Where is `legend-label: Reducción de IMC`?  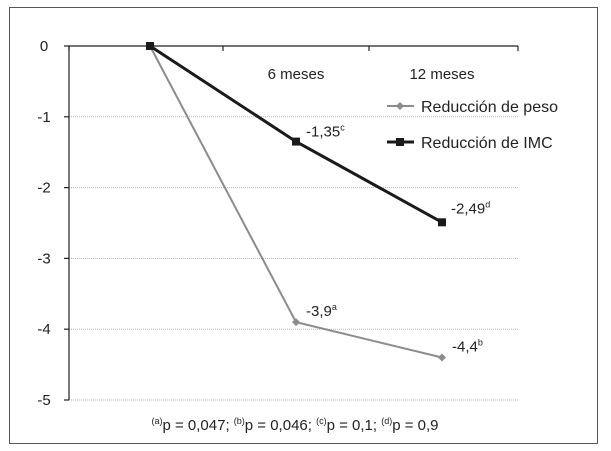
legend-label: Reducción de IMC is located at coordinates (487, 143).